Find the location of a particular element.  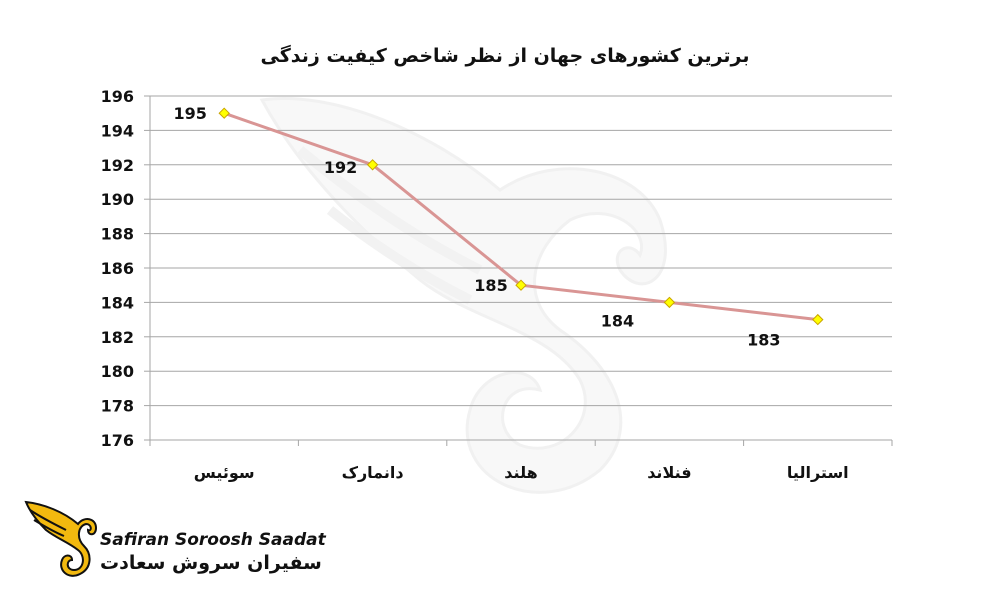

y-tick-label: 190 is located at coordinates (117, 199).